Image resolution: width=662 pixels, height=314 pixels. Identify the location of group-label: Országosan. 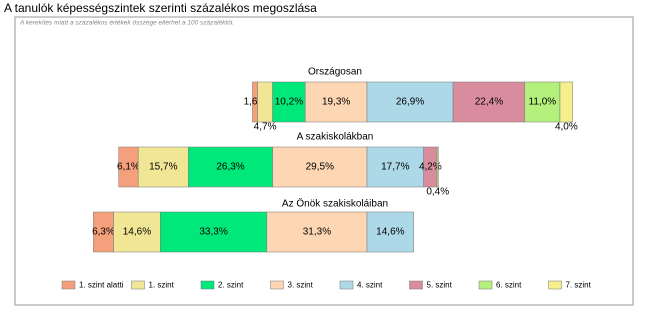
(335, 72).